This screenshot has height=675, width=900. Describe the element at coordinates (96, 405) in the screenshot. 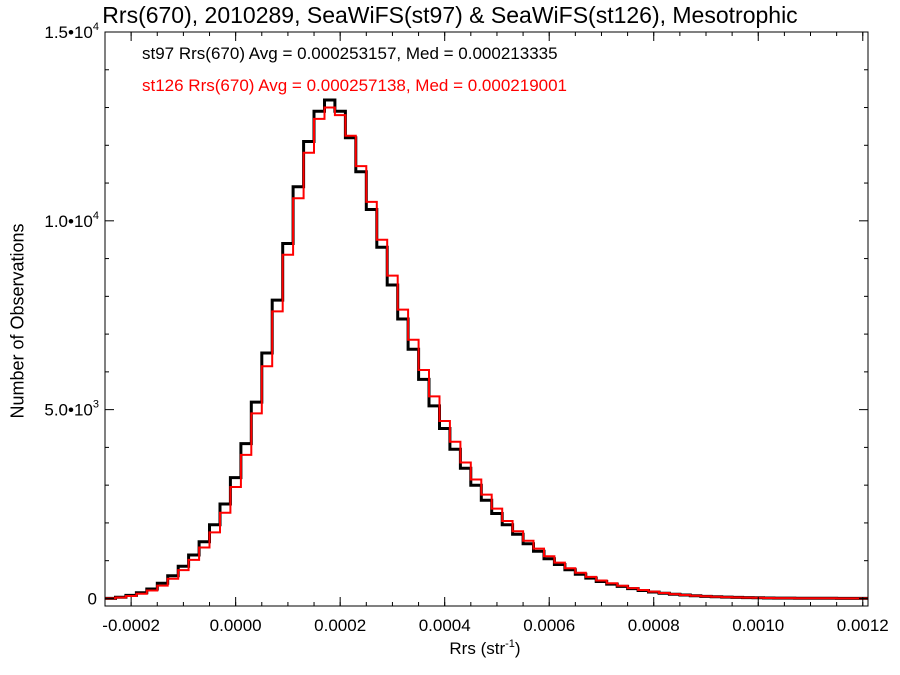

I see `y-tick-exponent: 3` at that location.